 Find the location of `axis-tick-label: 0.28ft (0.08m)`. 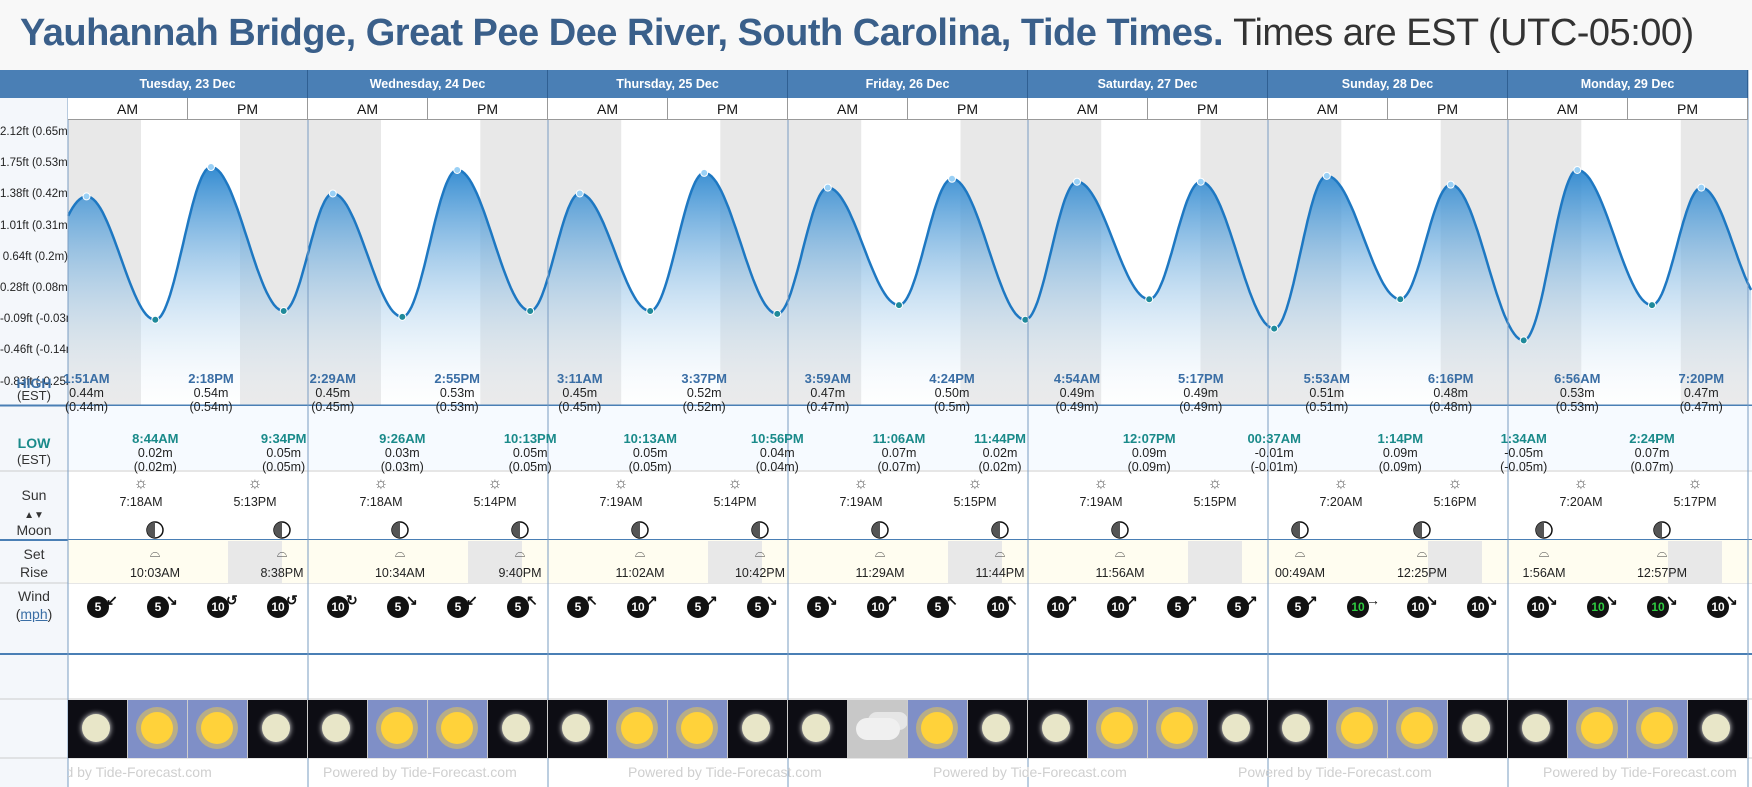

axis-tick-label: 0.28ft (0.08m) is located at coordinates (34, 288).